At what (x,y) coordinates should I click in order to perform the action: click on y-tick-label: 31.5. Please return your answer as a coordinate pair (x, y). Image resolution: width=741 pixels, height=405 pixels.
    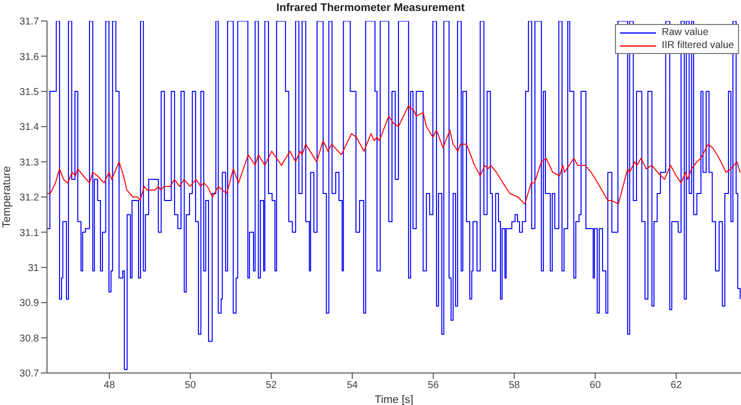
    Looking at the image, I should click on (30, 92).